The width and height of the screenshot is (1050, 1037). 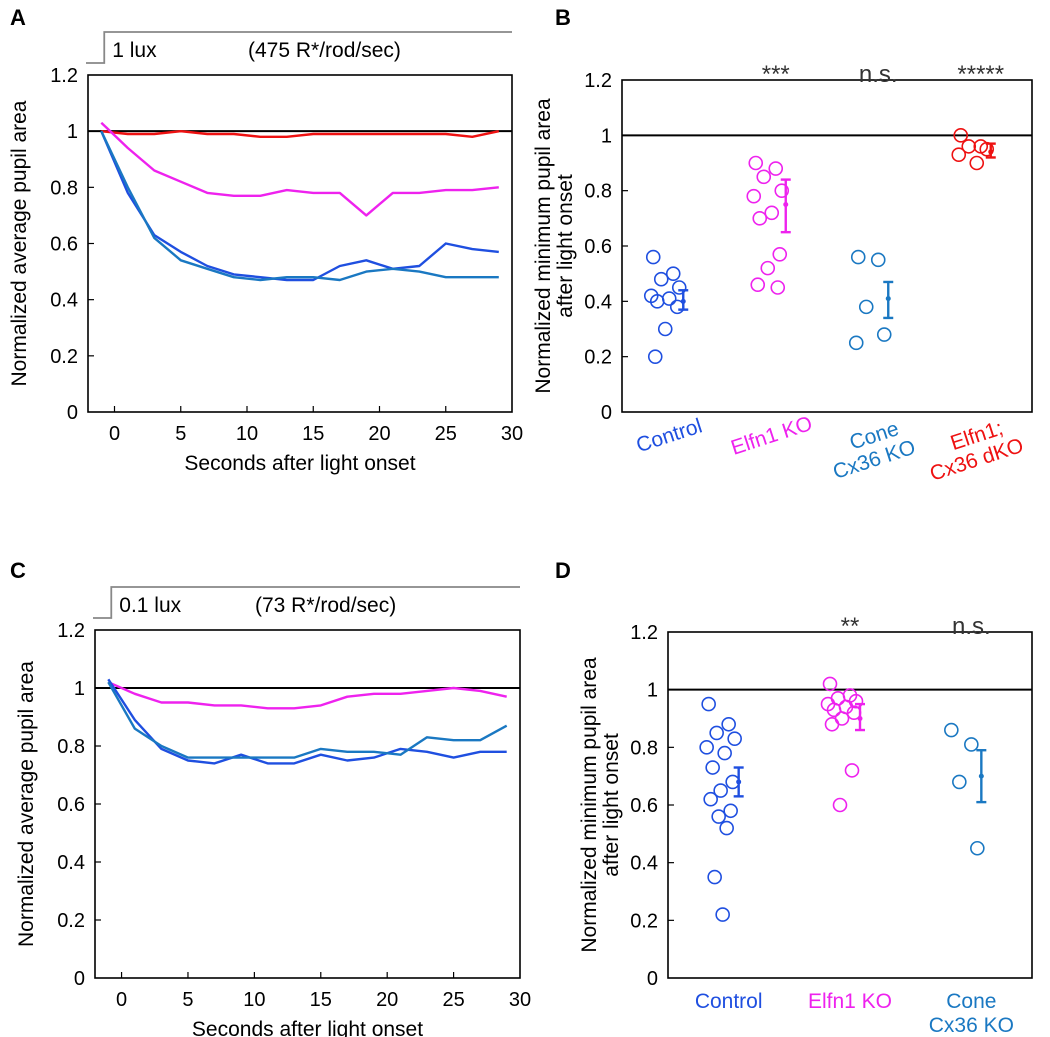 I want to click on panel-letter-c: C, so click(x=18, y=570).